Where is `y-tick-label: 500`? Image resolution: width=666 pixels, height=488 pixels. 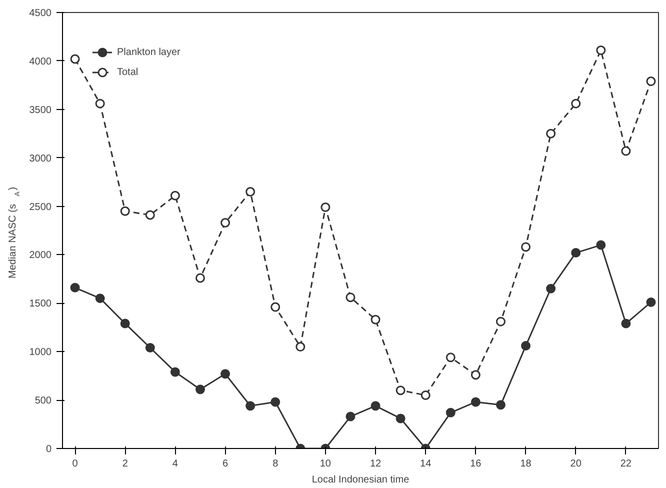 y-tick-label: 500 is located at coordinates (43, 401).